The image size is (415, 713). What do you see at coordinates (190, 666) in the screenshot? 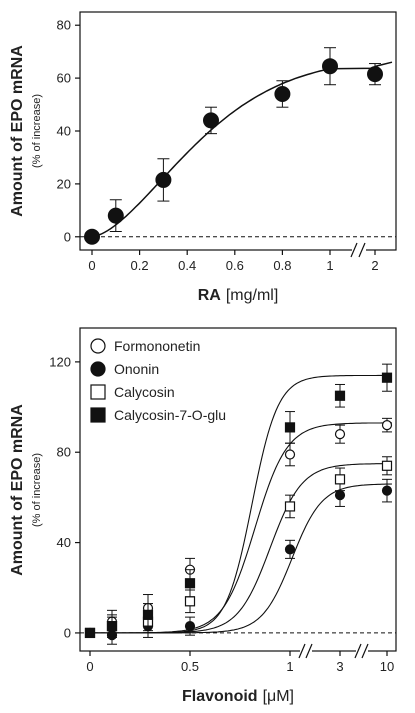
I see `flavonoid-x-tick-label: 0.5` at bounding box center [190, 666].